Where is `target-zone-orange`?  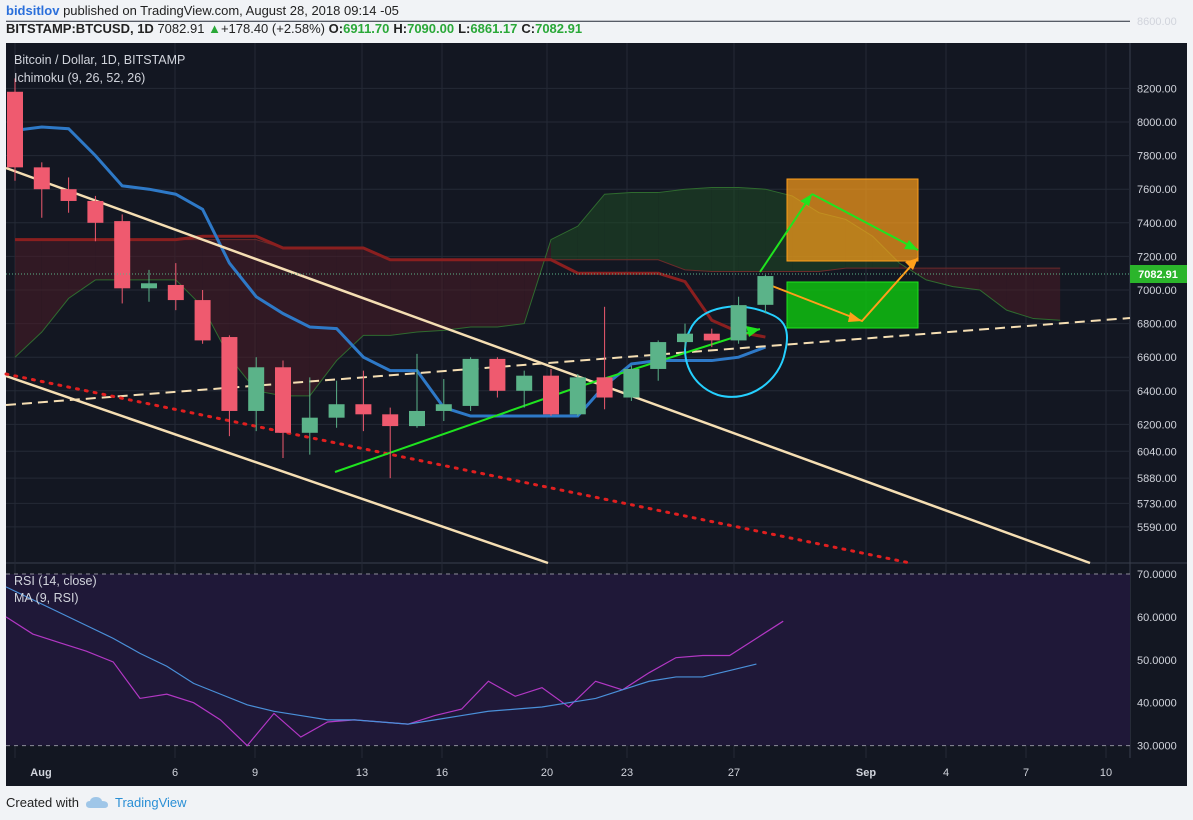
target-zone-orange is located at coordinates (852, 220).